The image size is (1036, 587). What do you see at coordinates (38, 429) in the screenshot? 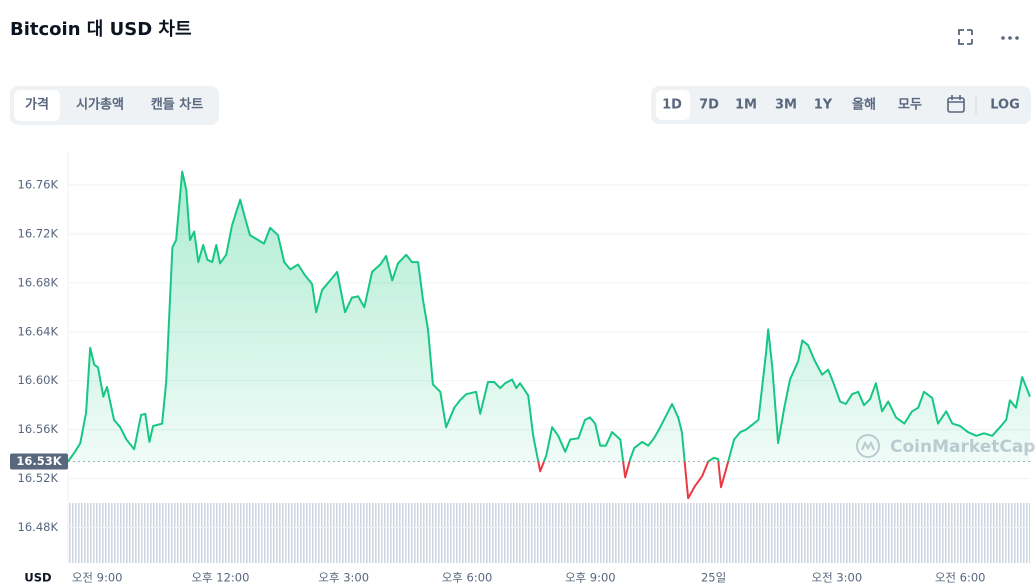
I see `y-tick-label: 16.56K` at bounding box center [38, 429].